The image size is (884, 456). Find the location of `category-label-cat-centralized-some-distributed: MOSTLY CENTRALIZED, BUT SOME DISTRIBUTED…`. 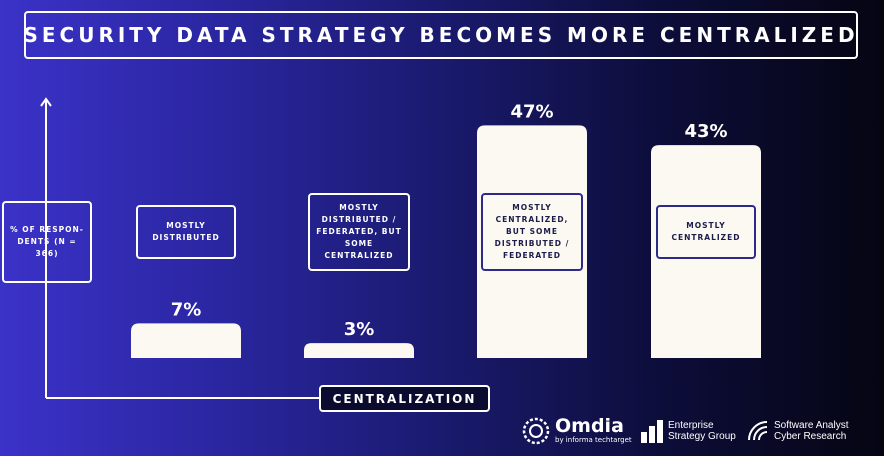

category-label-cat-centralized-some-distributed: MOSTLY CENTRALIZED, BUT SOME DISTRIBUTED… is located at coordinates (532, 232).